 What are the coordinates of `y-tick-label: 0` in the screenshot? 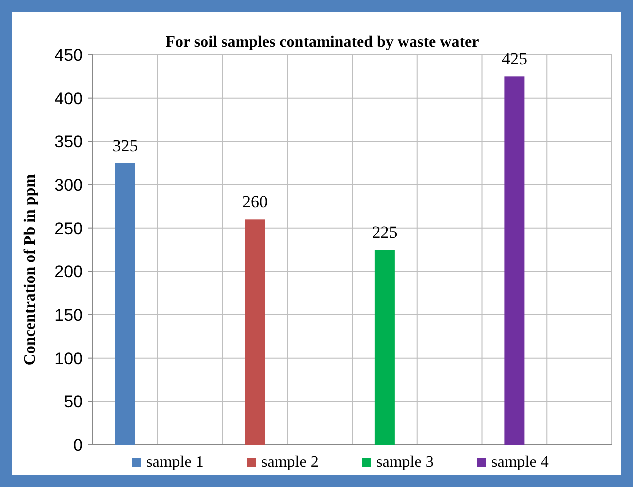 It's located at (78, 445).